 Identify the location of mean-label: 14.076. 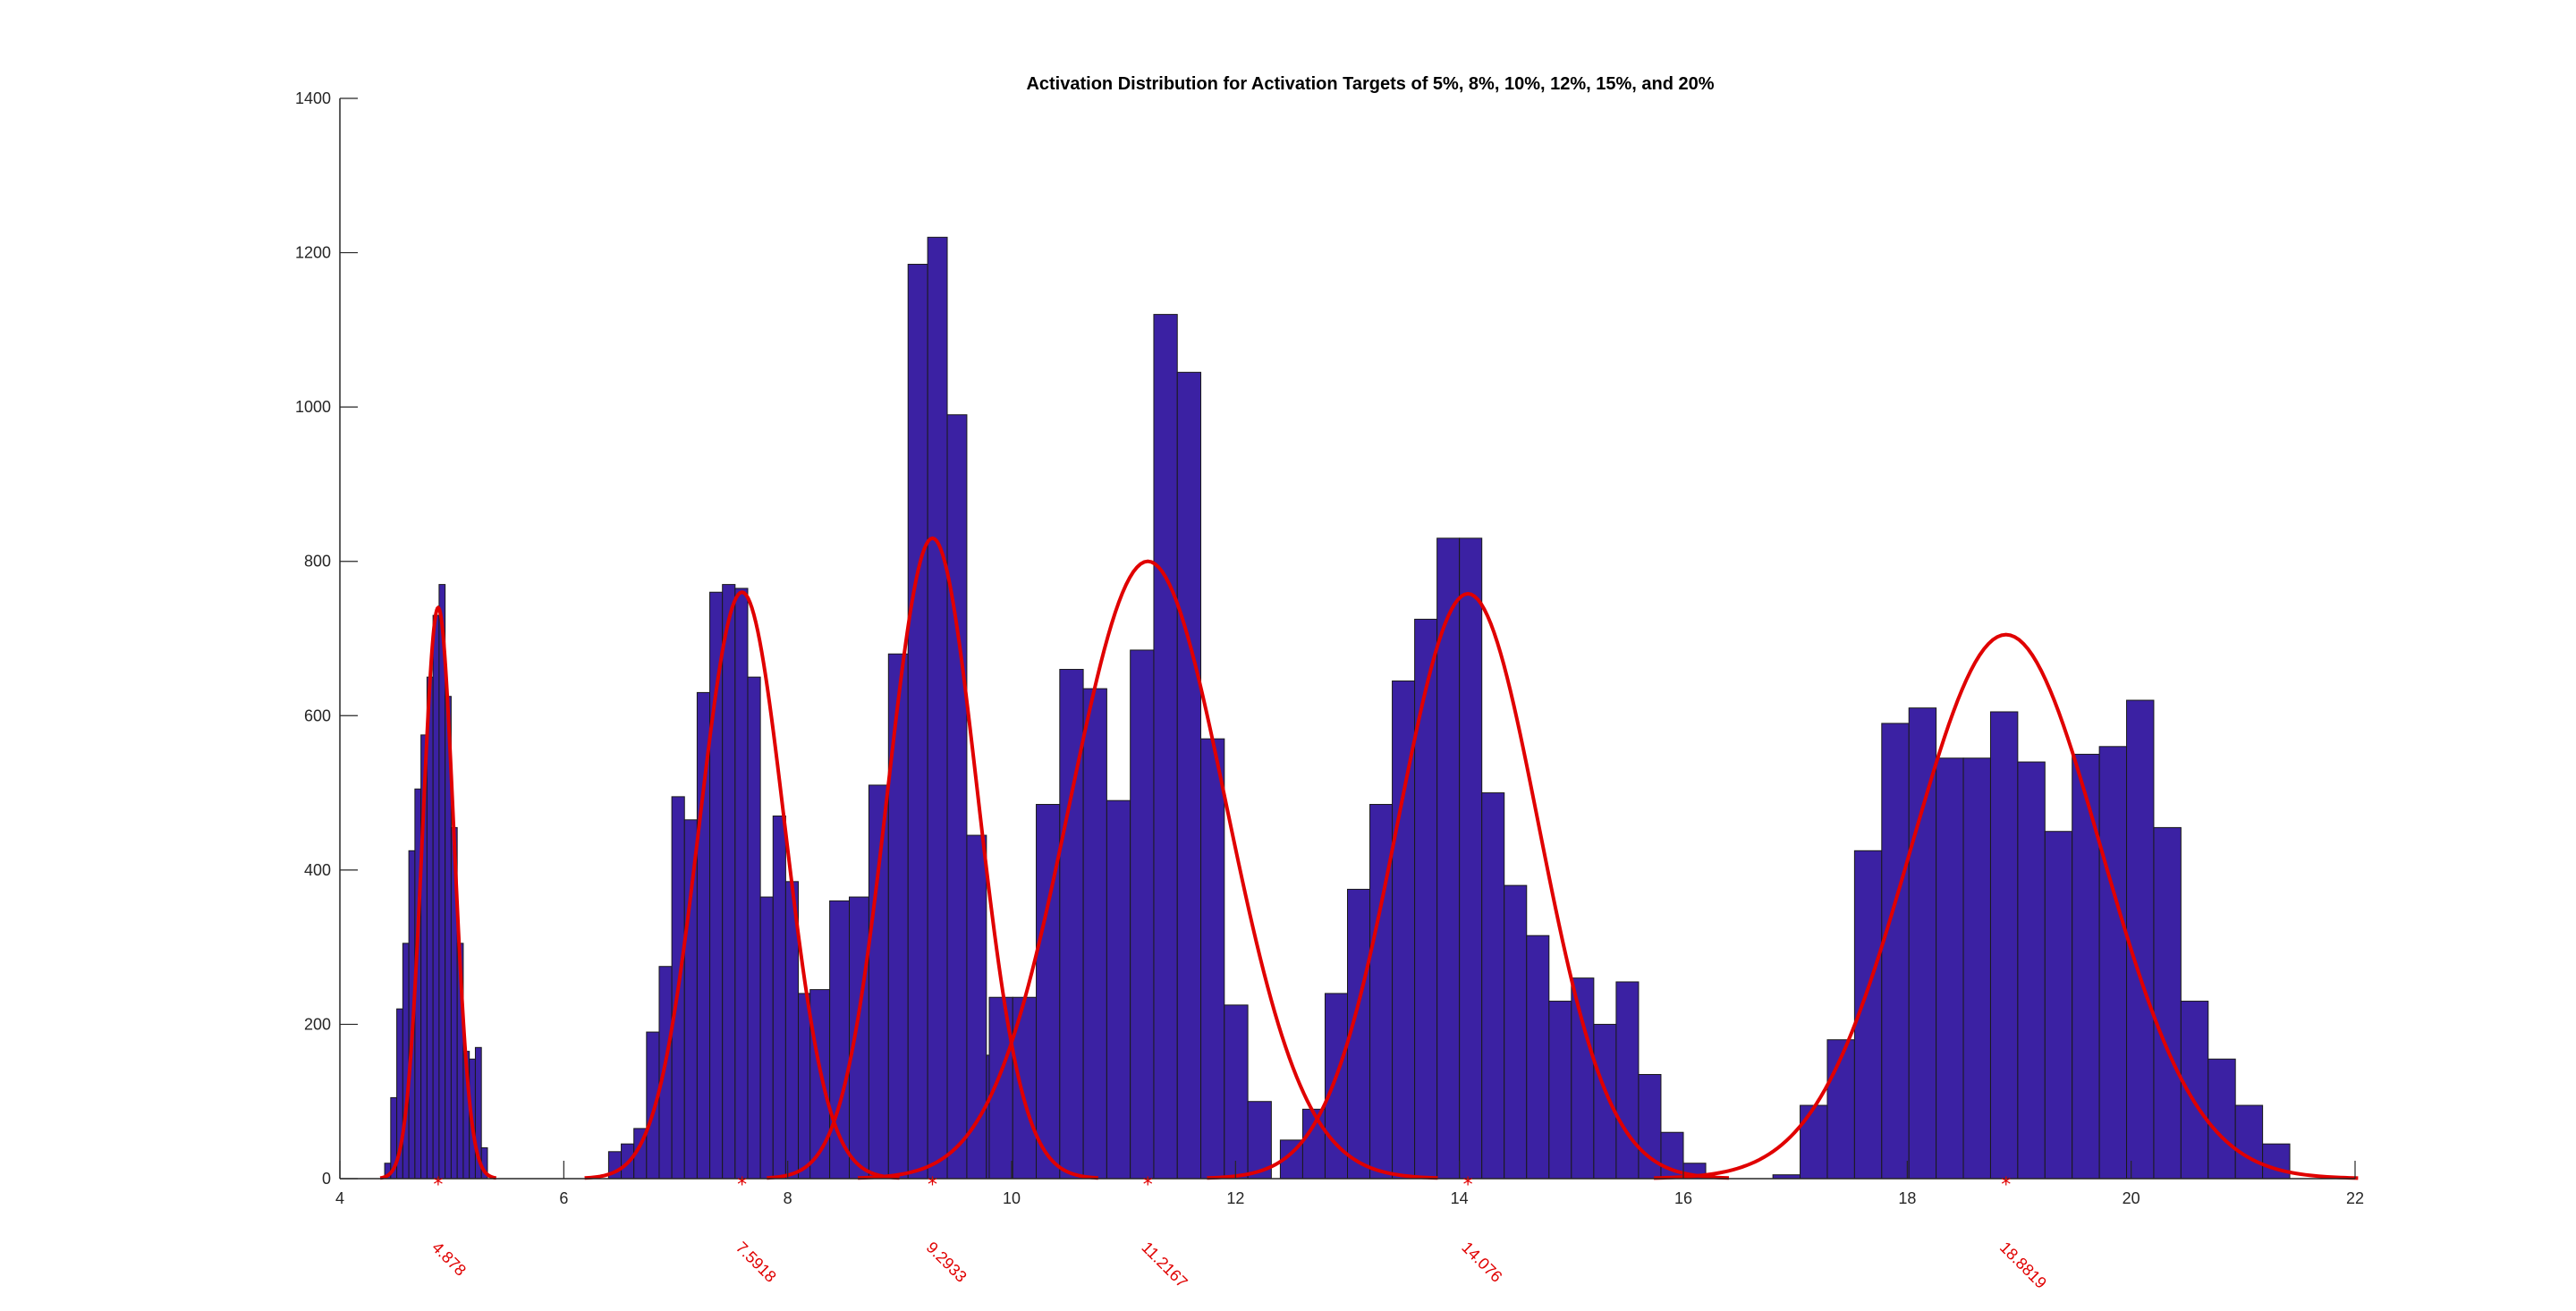
(1481, 1262).